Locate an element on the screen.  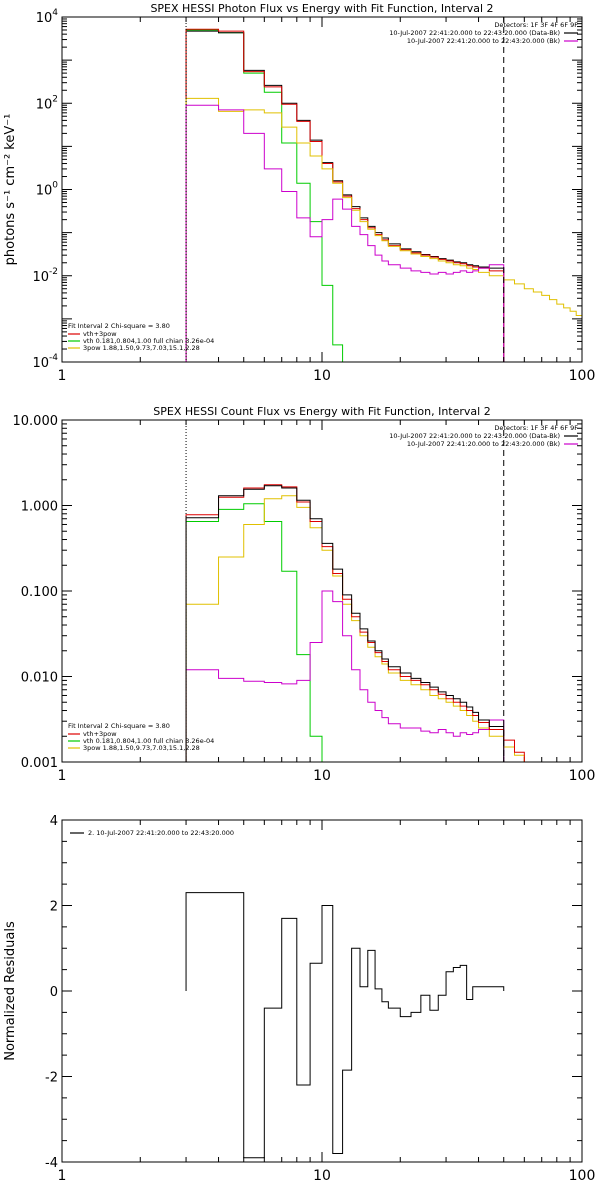
y-tick-label: 10⁻⁴ is located at coordinates (45, 362).